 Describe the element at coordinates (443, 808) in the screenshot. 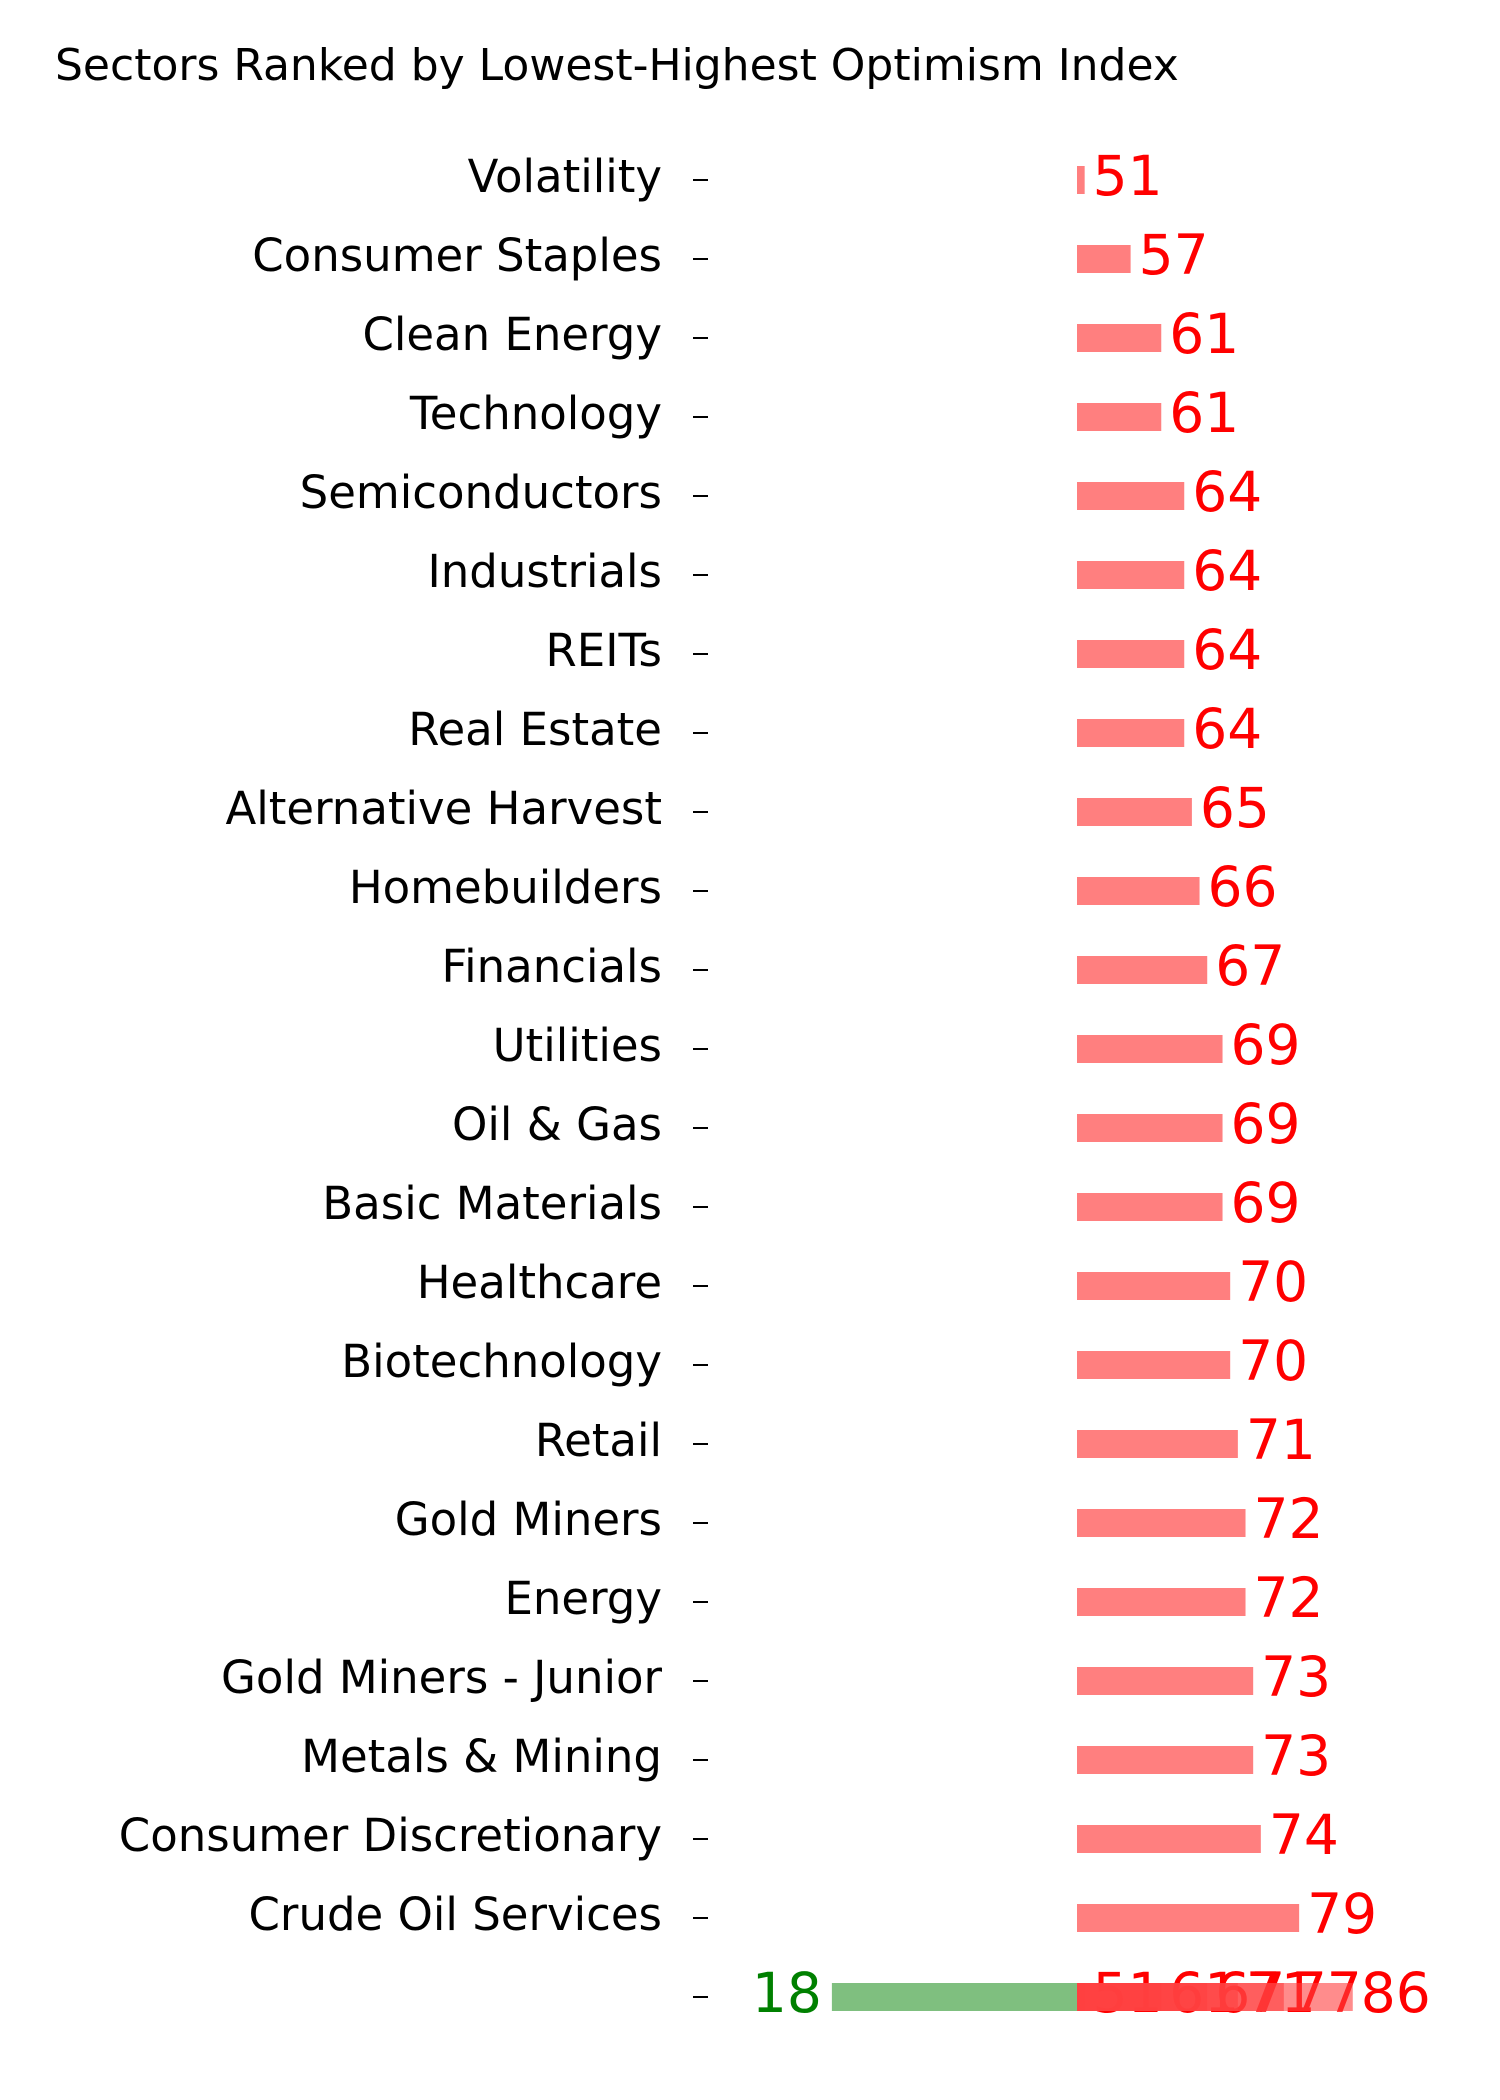

I see `y-tick-label: Alternative Harvest` at that location.